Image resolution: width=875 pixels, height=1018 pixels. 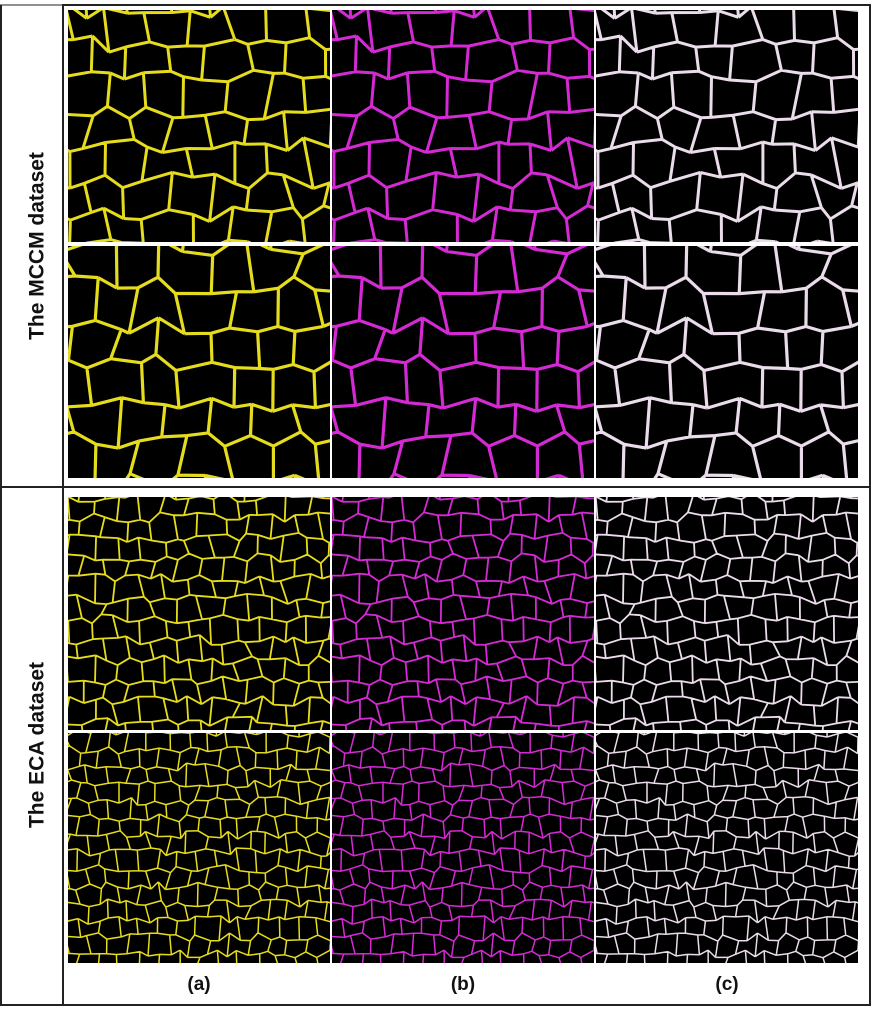 What do you see at coordinates (198, 984) in the screenshot?
I see `column-label: (a)` at bounding box center [198, 984].